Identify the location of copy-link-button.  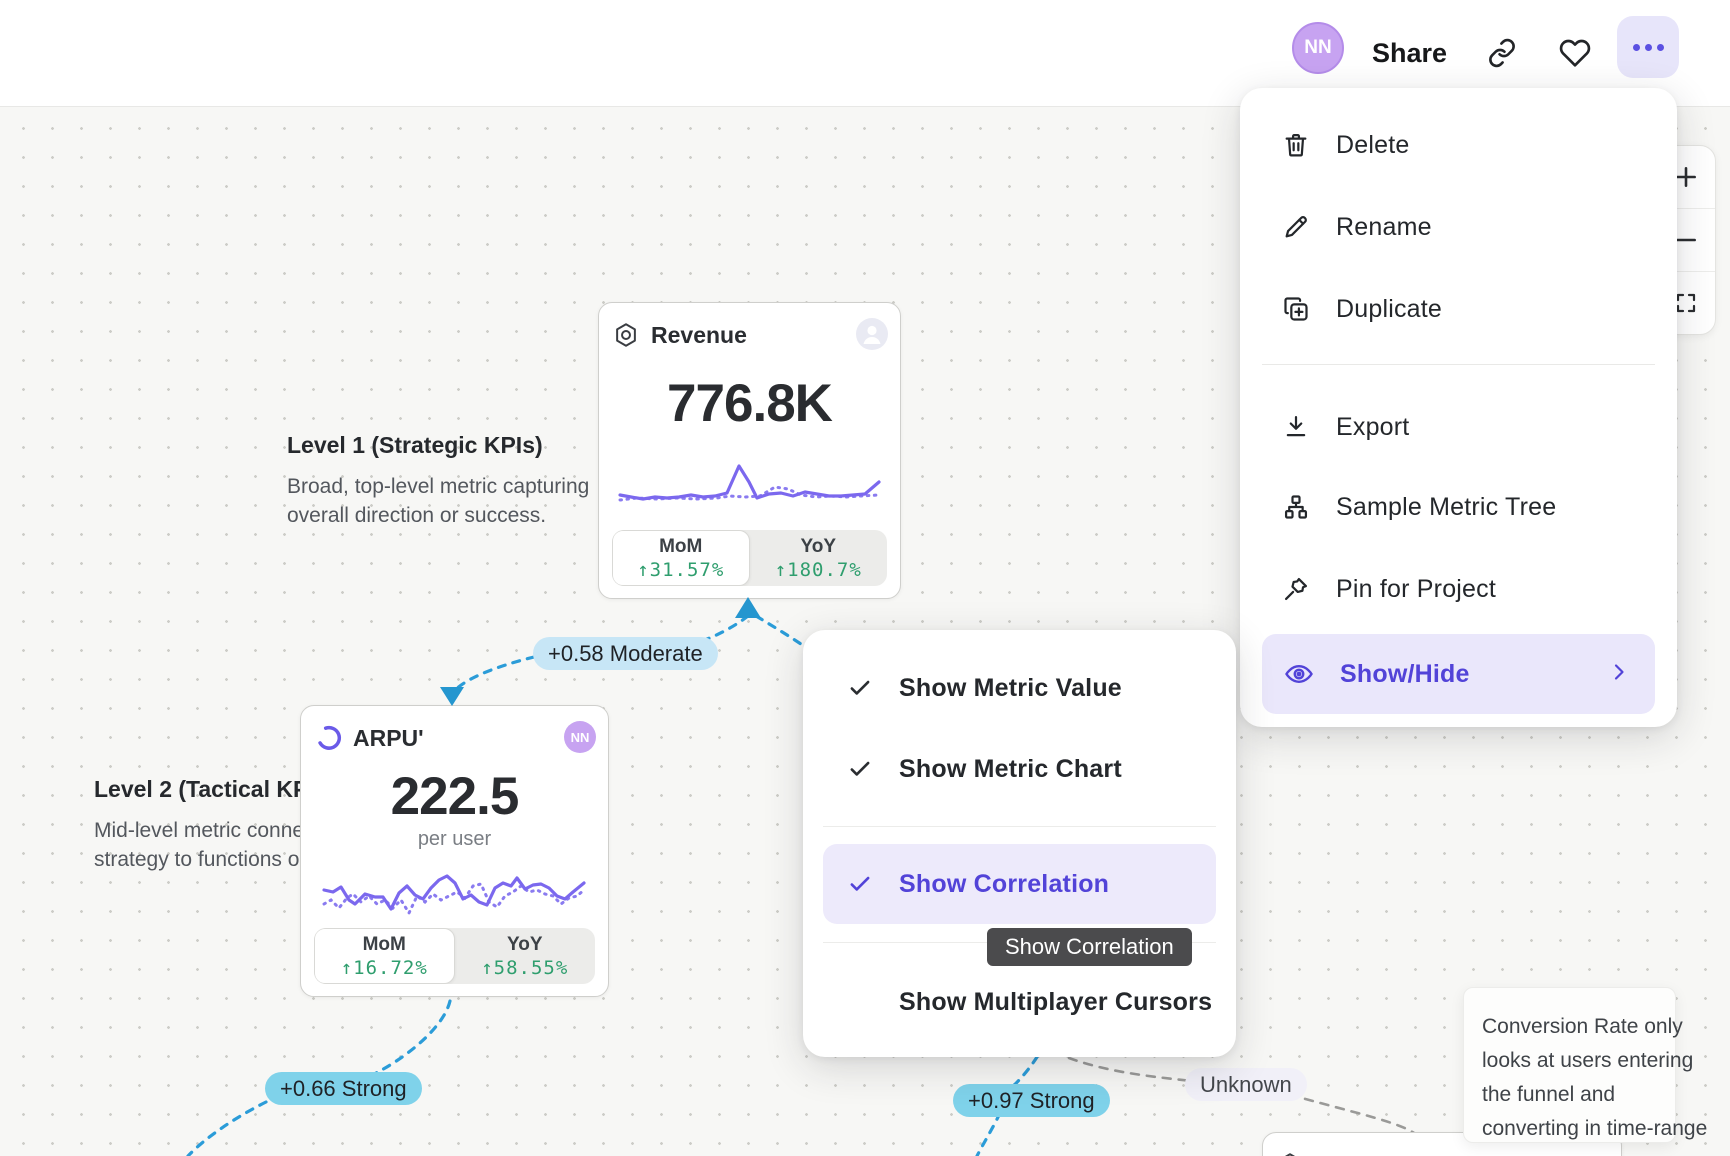
(1502, 53).